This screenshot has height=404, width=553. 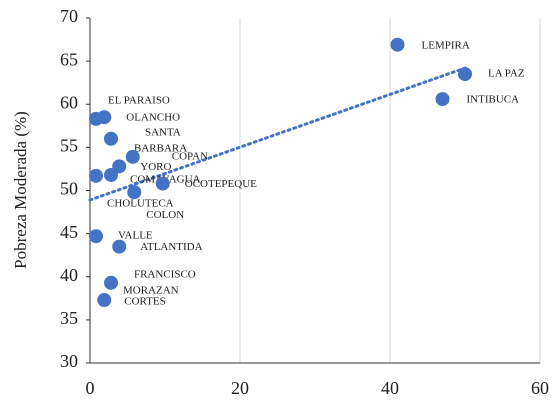 I want to click on point-label: YORO, so click(x=155, y=167).